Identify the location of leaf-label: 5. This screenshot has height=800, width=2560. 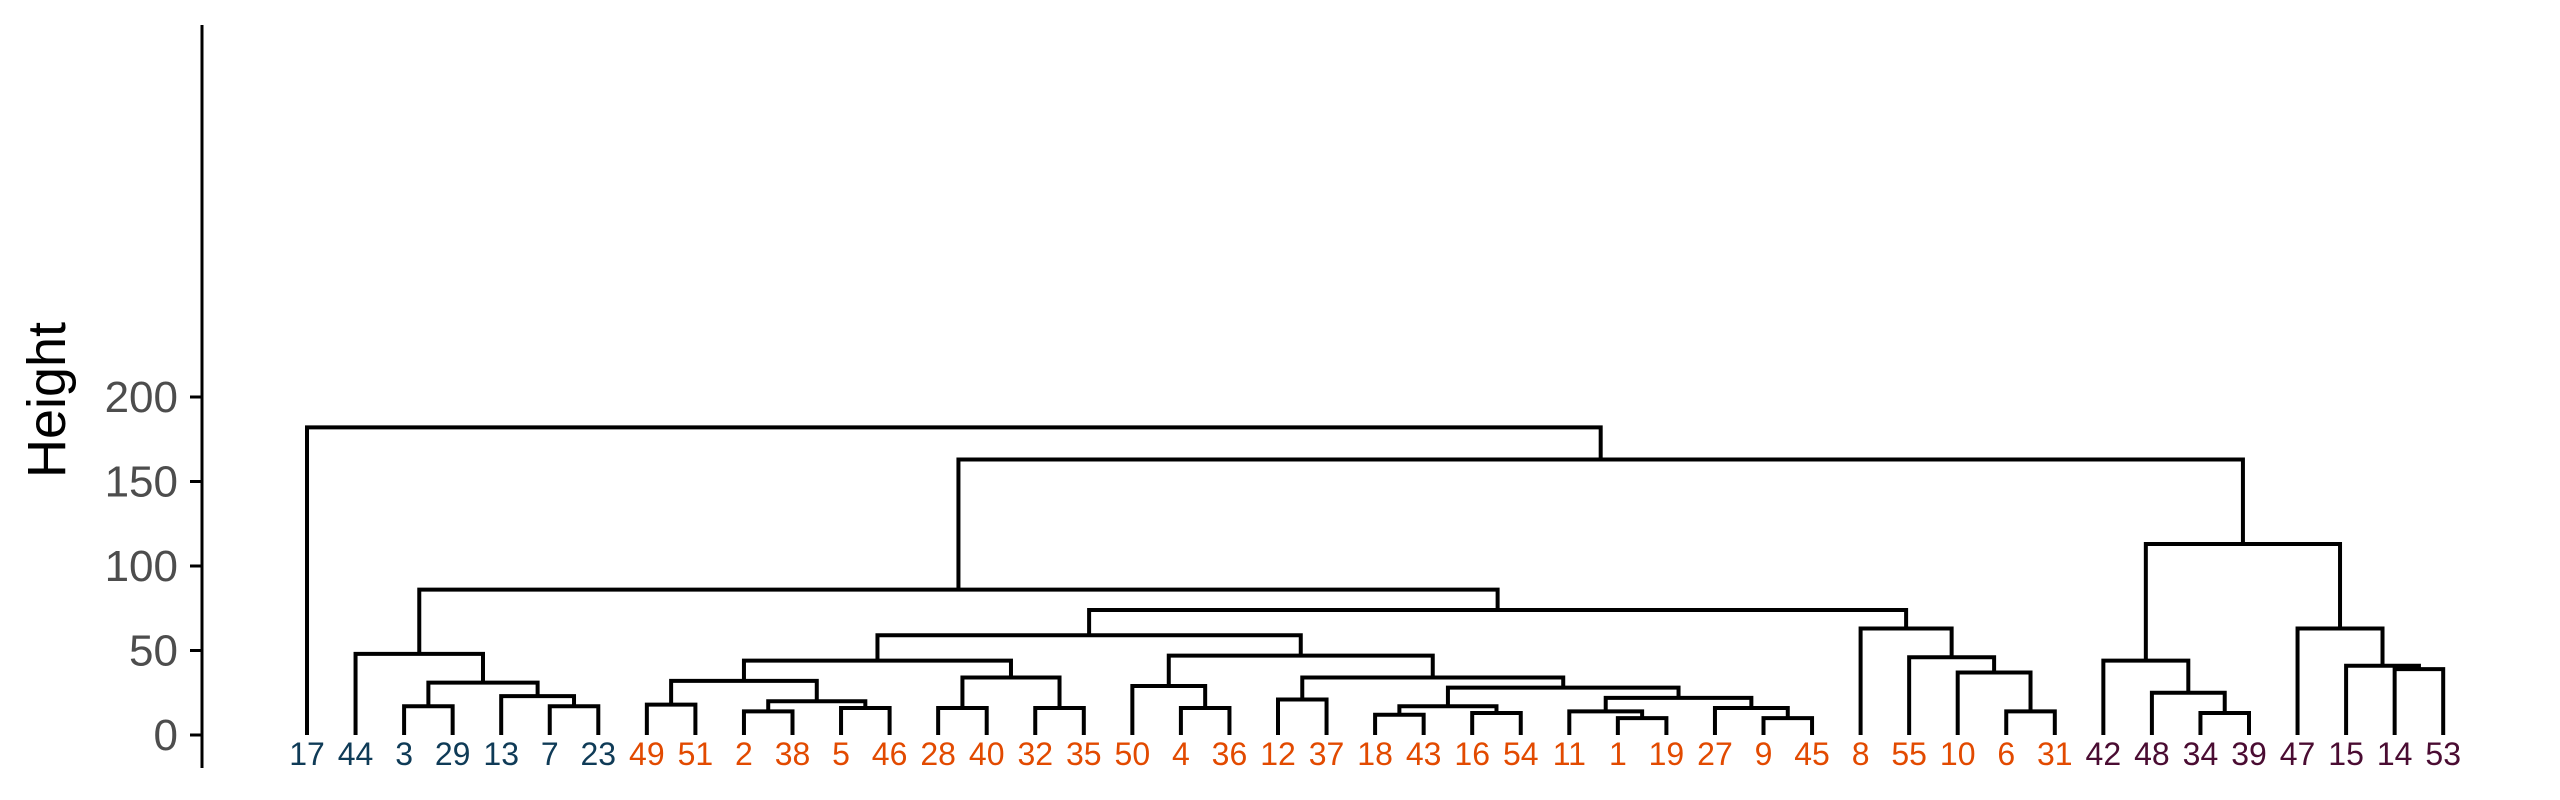
(841, 754).